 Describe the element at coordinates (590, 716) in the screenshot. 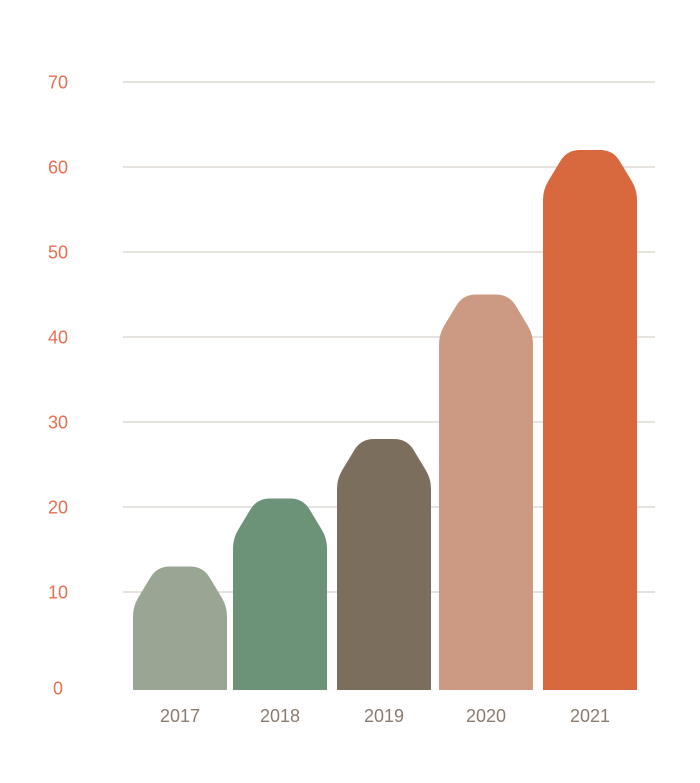

I see `x-axis-category-label-2021: 2021` at that location.